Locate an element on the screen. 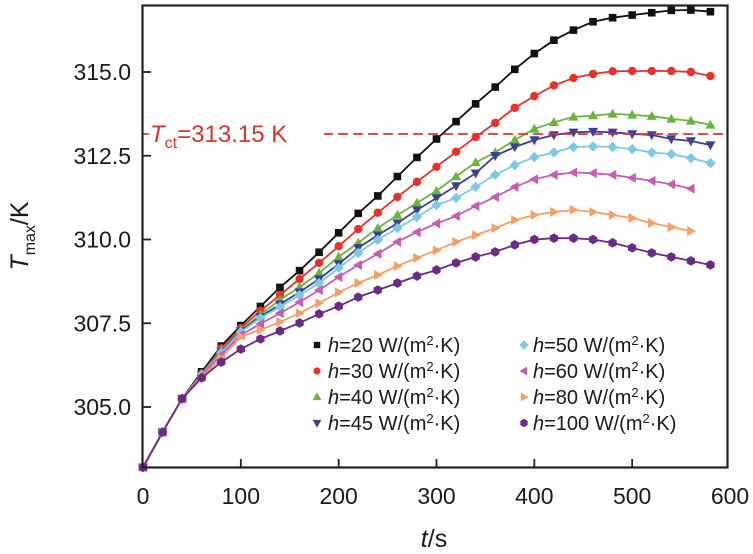  x-tick-label: 300 is located at coordinates (436, 496).